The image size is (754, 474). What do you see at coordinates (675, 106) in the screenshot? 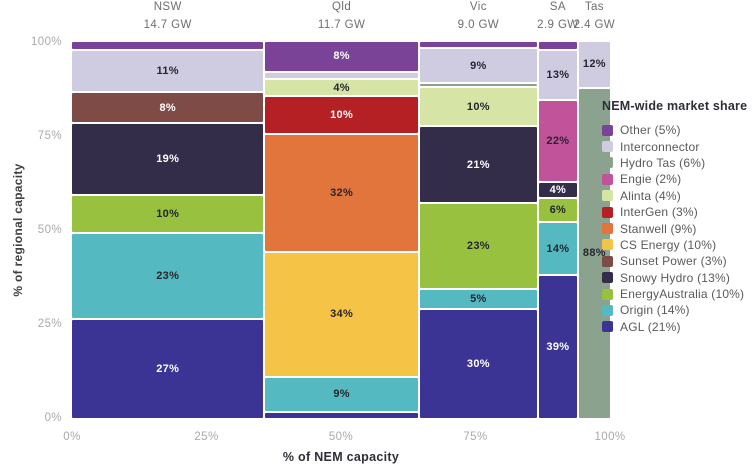
I see `legend-title: NEM-wide market share` at bounding box center [675, 106].